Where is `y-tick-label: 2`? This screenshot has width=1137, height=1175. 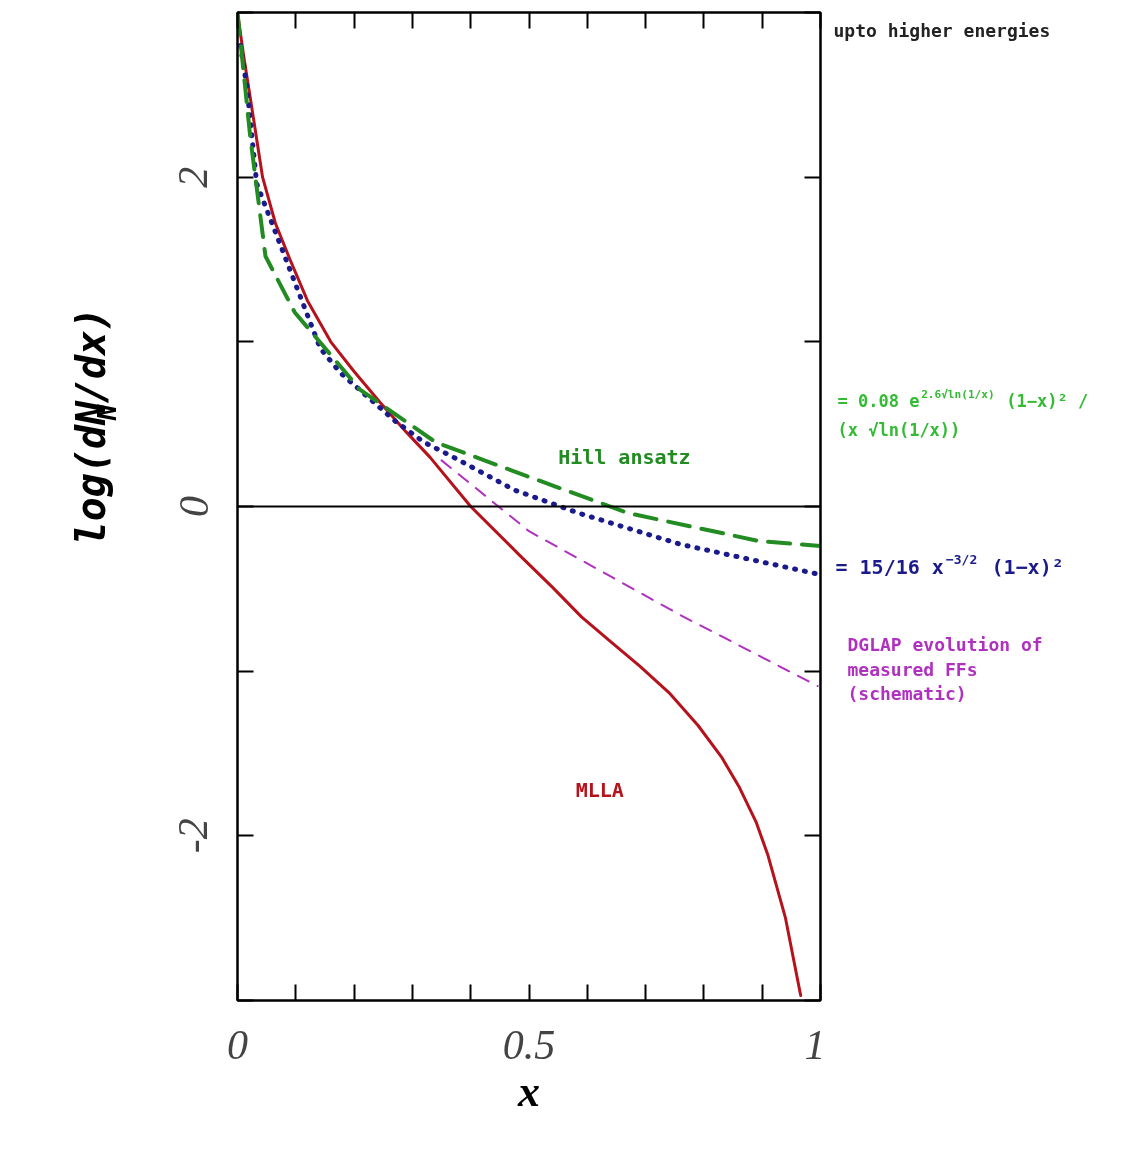 y-tick-label: 2 is located at coordinates (193, 177).